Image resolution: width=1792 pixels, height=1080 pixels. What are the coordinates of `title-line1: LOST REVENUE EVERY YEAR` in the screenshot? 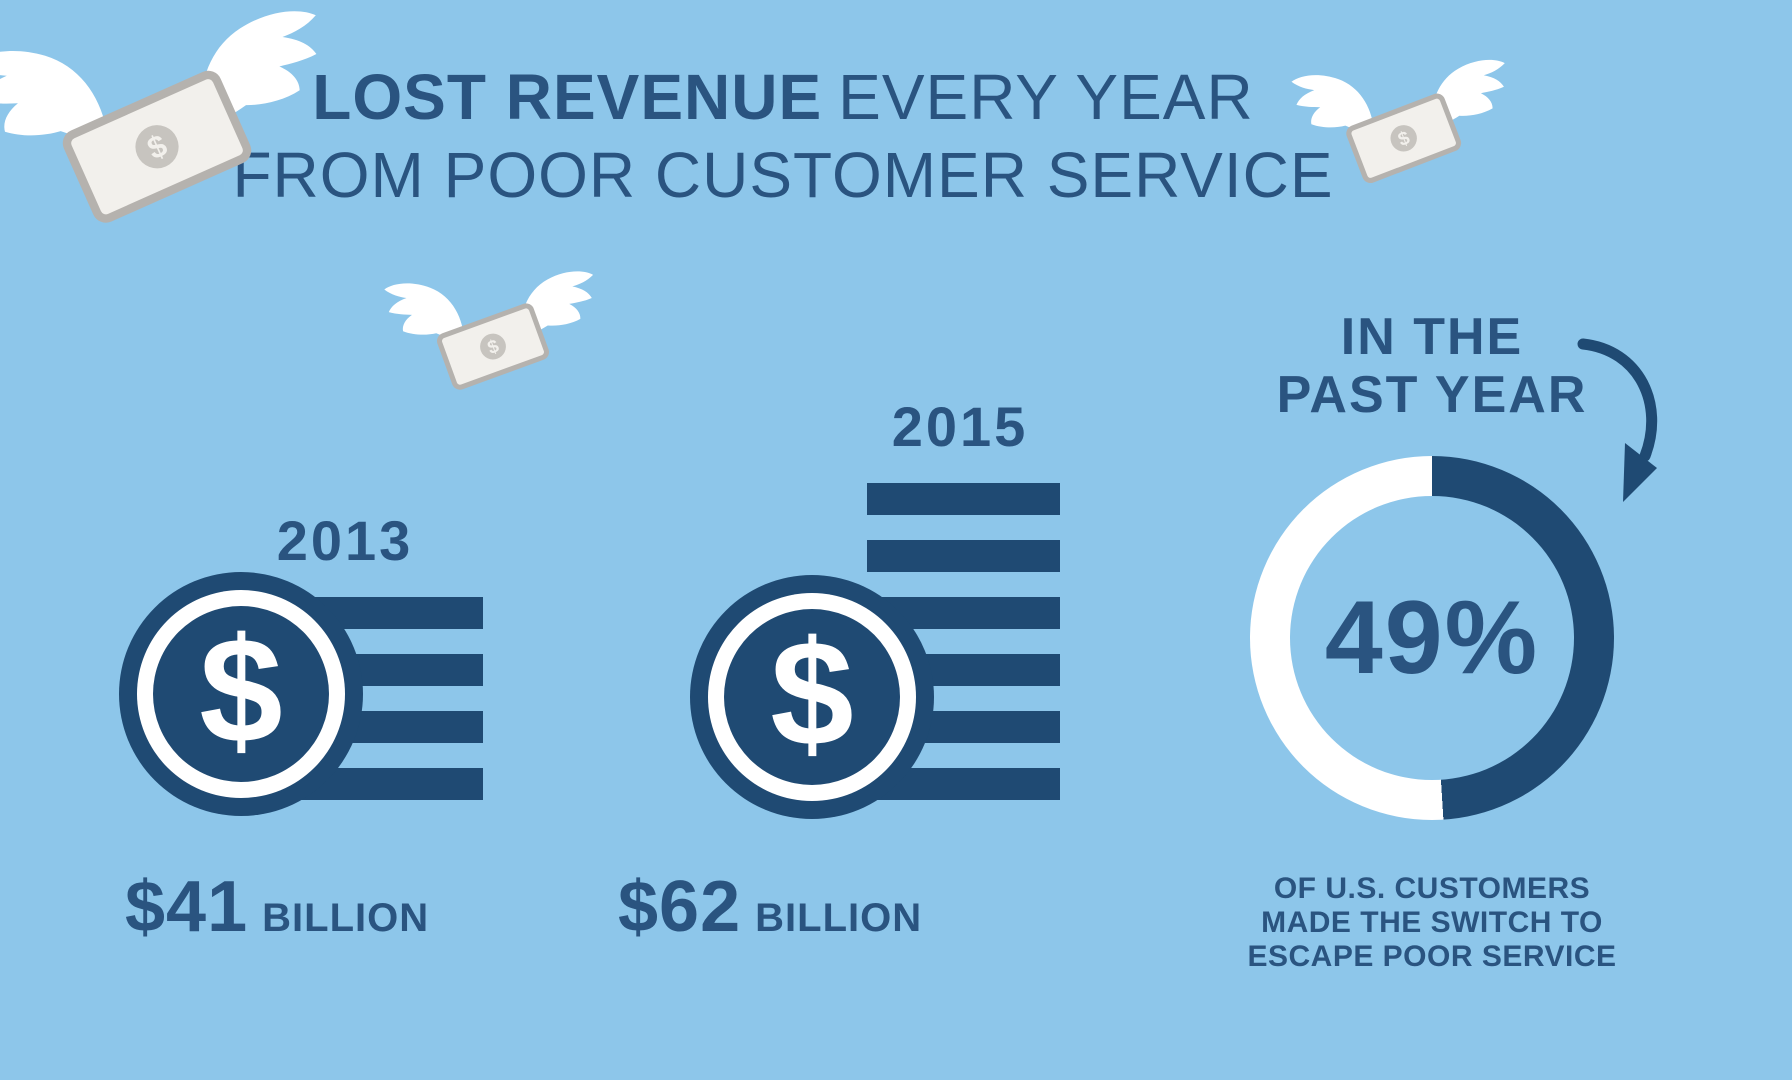 It's located at (783, 97).